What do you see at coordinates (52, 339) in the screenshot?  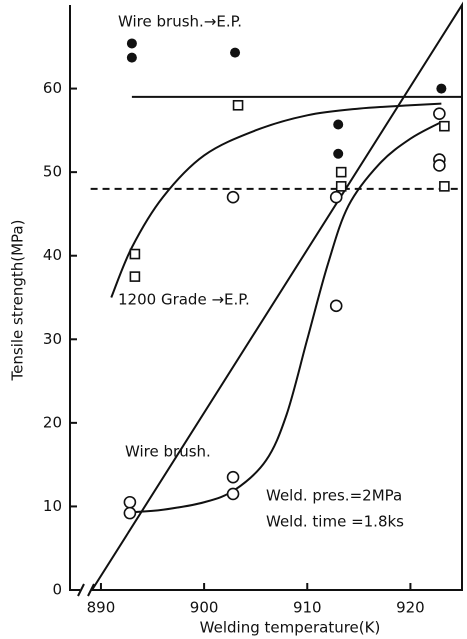 I see `y-tick-label: 30` at bounding box center [52, 339].